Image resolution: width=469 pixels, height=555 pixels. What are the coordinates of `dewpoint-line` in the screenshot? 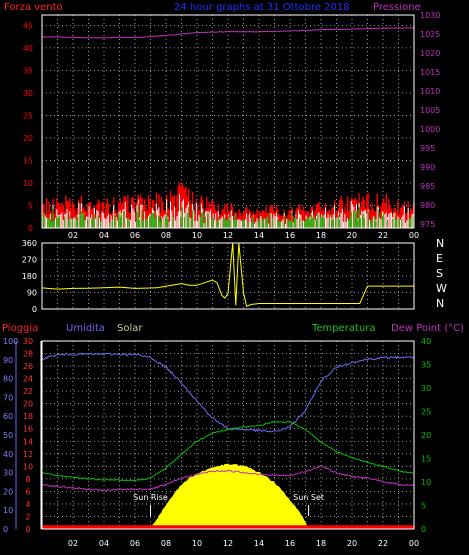 It's located at (228, 478).